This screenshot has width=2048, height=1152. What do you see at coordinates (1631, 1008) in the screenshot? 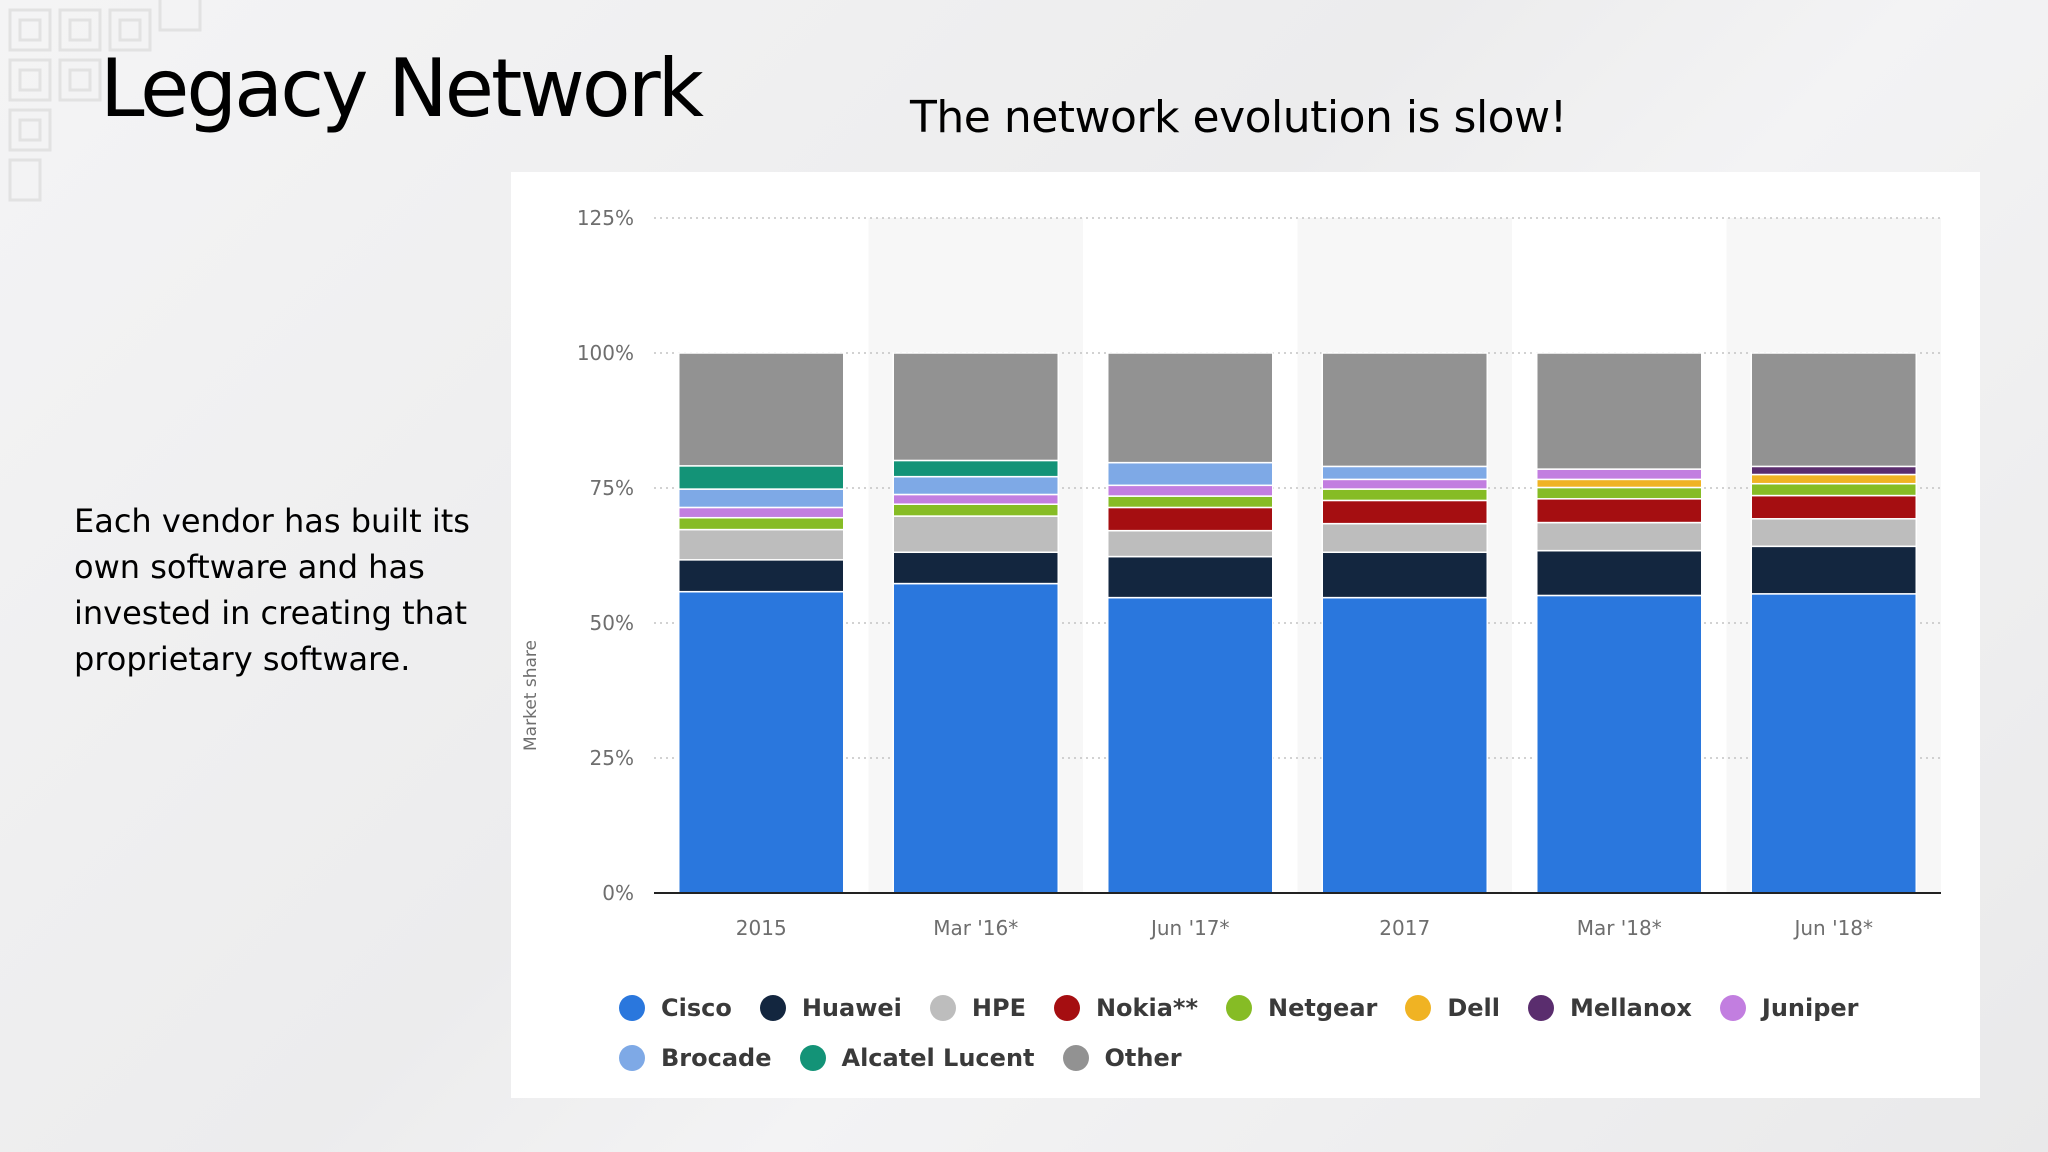
I see `legend-label: Mellanox` at bounding box center [1631, 1008].